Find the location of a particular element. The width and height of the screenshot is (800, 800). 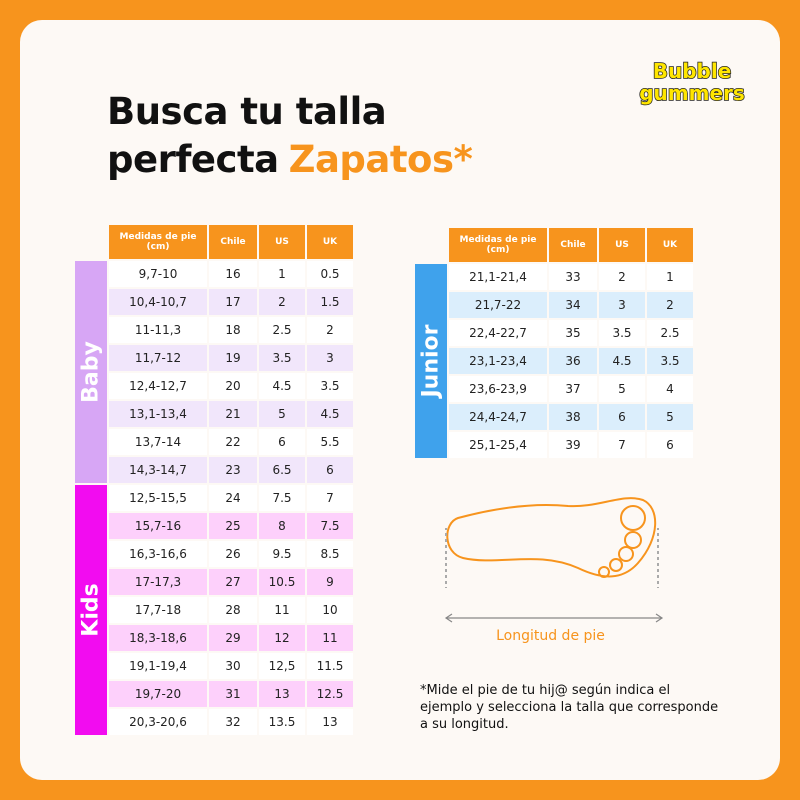

table-cell: 12.5 is located at coordinates (330, 694).